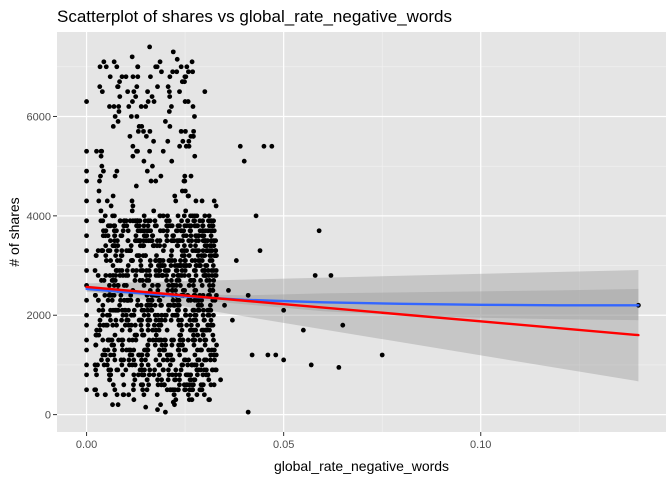  I want to click on x-axis-title: global_rate_negative_words, so click(361, 466).